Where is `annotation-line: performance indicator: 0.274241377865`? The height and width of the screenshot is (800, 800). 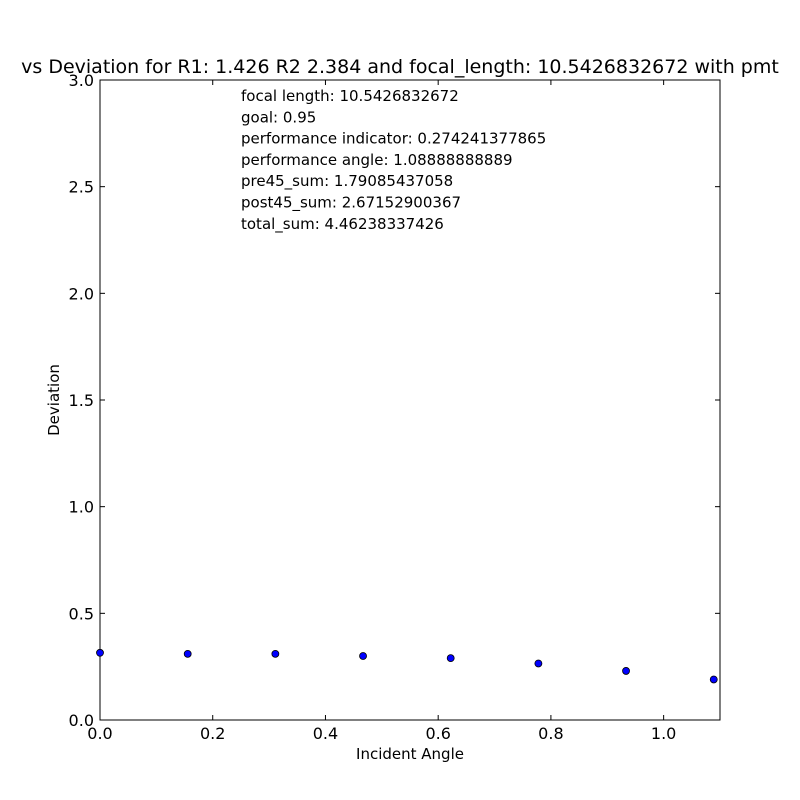 annotation-line: performance indicator: 0.274241377865 is located at coordinates (393, 139).